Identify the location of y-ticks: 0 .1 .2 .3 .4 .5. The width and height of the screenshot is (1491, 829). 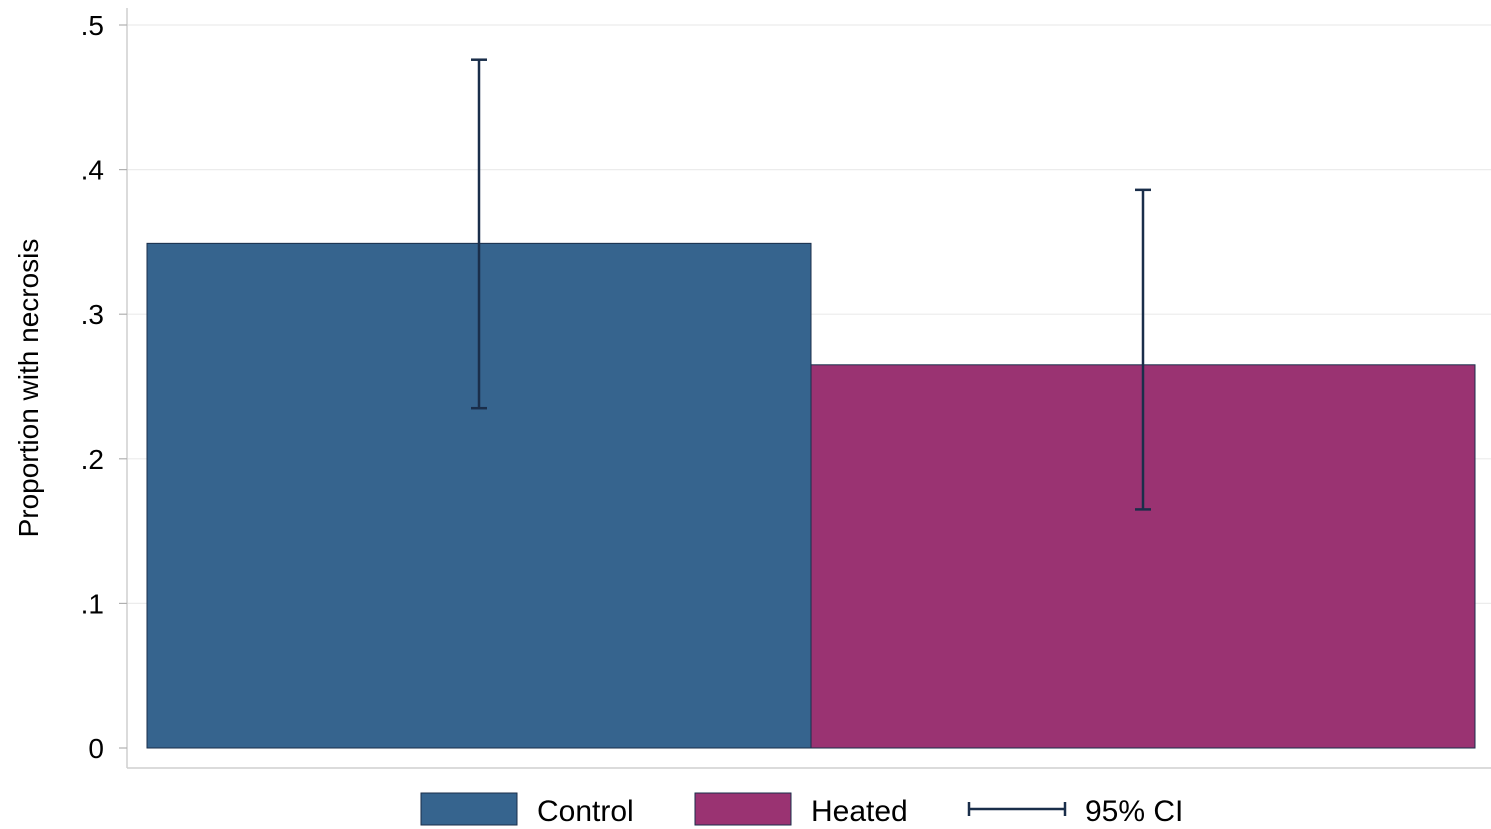
(104, 387).